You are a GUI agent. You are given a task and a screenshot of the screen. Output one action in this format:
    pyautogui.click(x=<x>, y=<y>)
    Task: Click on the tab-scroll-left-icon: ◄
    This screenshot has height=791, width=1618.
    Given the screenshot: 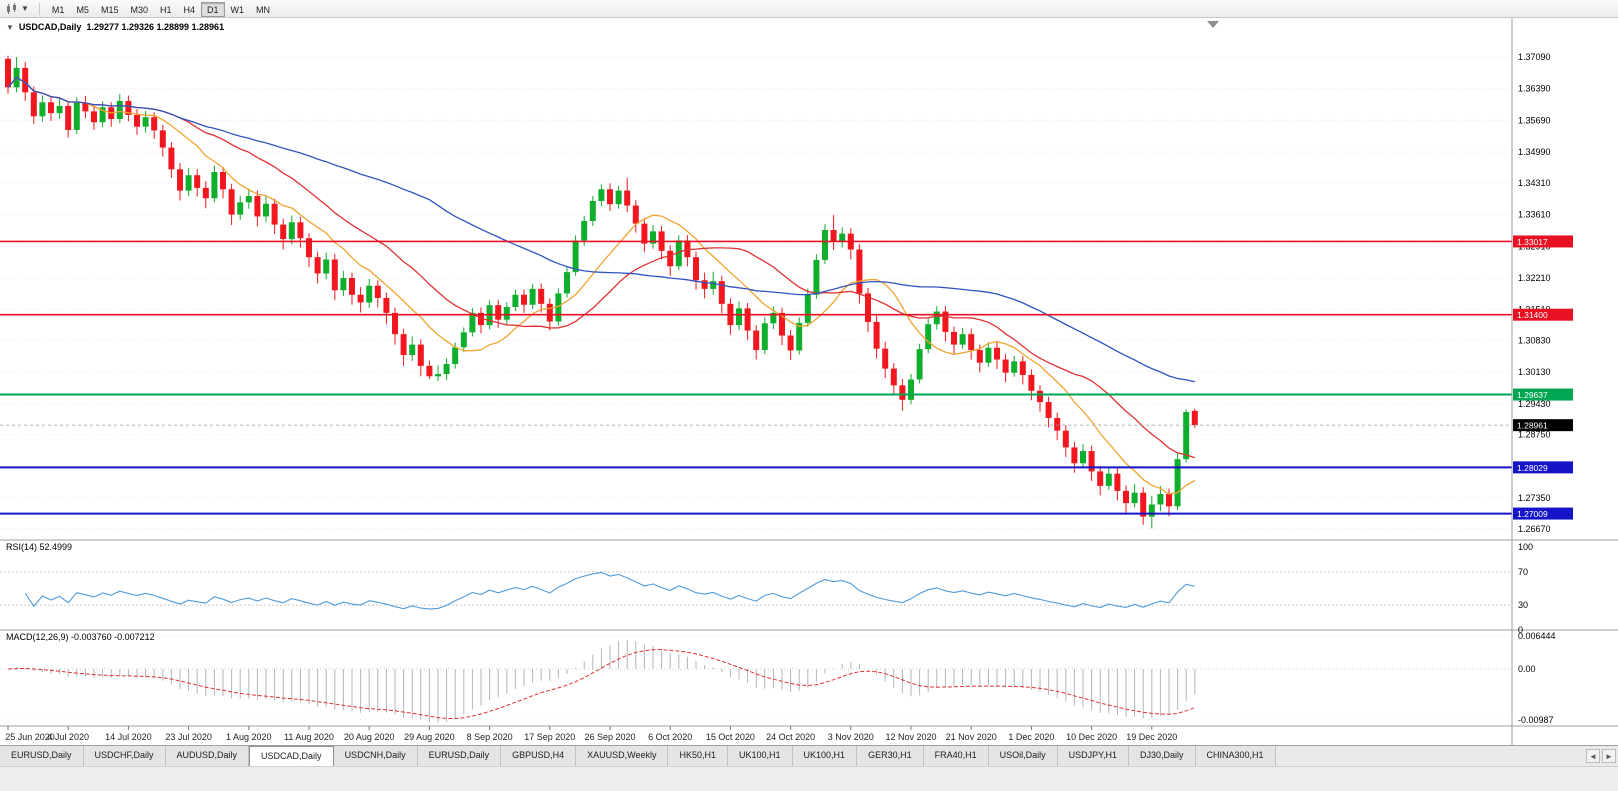 What is the action you would take?
    pyautogui.click(x=1593, y=756)
    